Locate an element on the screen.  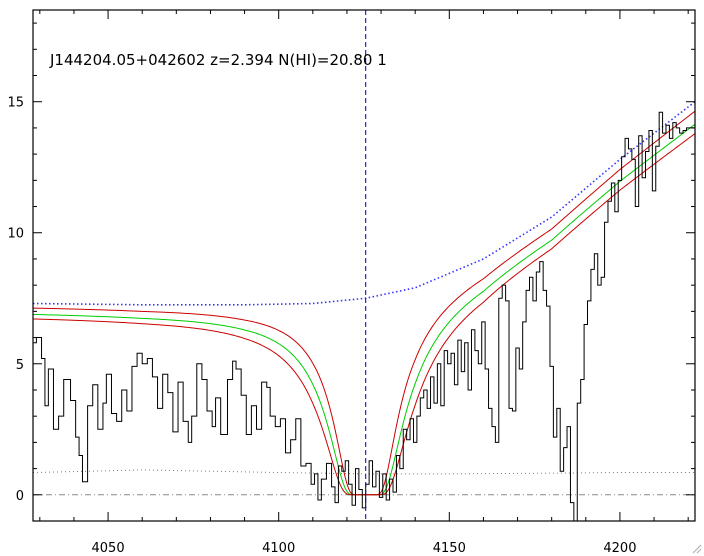
y-tick-label: 15 is located at coordinates (15, 103).